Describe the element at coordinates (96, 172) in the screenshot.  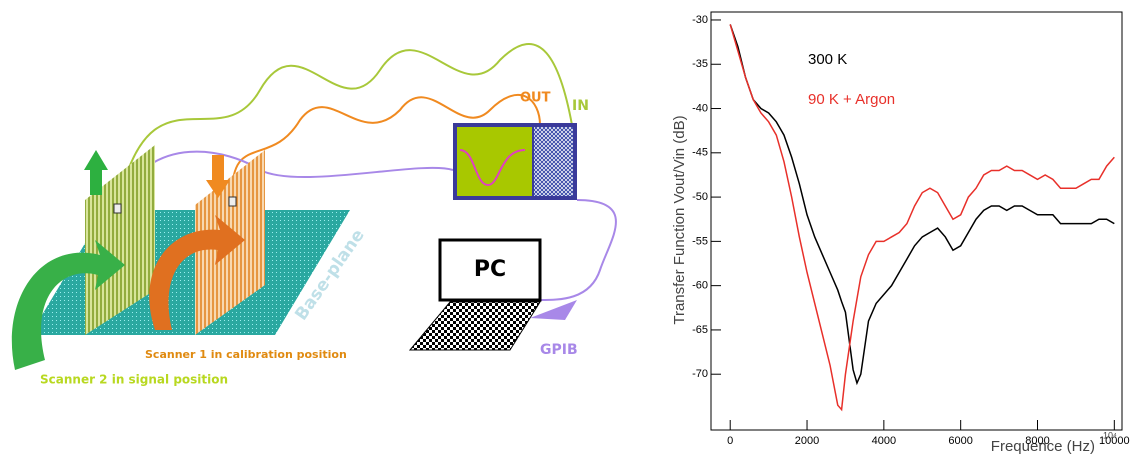
I see `up-arrow` at that location.